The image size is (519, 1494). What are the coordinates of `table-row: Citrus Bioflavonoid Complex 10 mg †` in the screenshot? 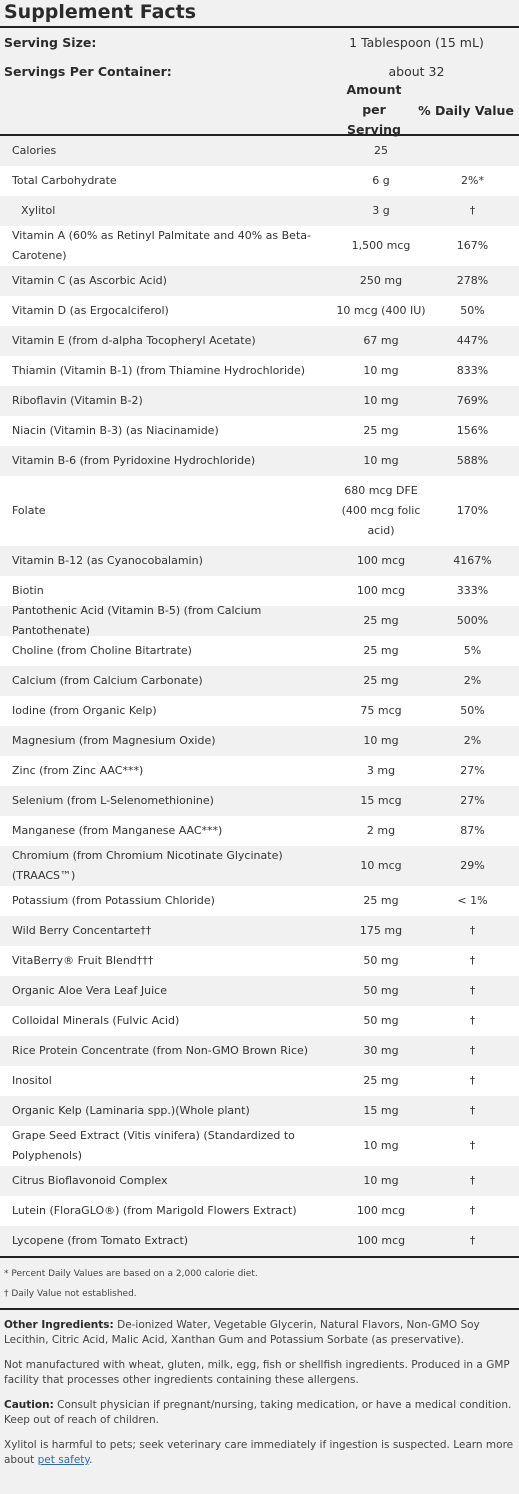 It's located at (259, 1181).